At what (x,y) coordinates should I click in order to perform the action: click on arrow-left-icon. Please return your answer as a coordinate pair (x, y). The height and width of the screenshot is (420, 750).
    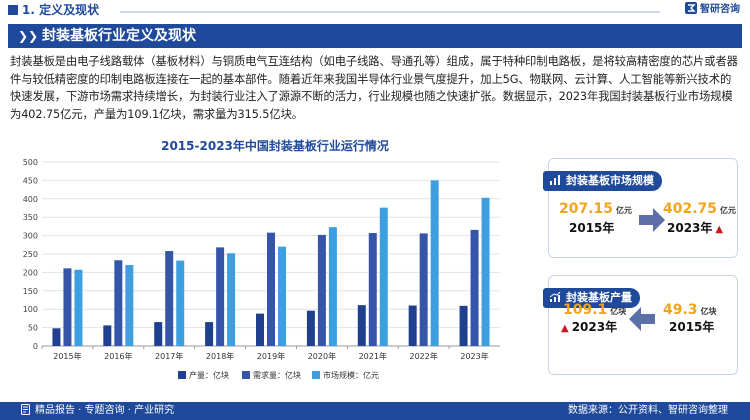
    Looking at the image, I should click on (642, 319).